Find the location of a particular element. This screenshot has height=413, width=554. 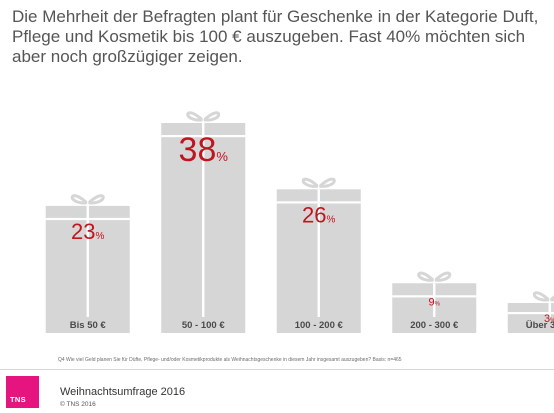

gift-bar-group: 38% 50 - 100 € is located at coordinates (203, 222).